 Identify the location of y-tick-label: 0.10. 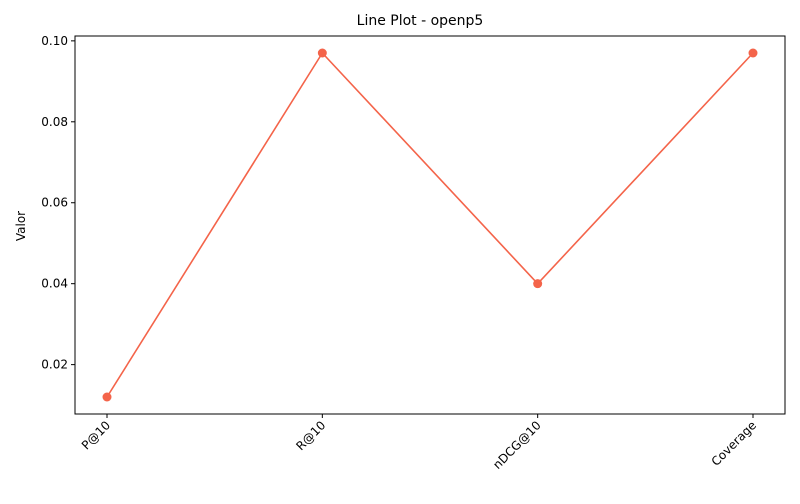
(54, 41).